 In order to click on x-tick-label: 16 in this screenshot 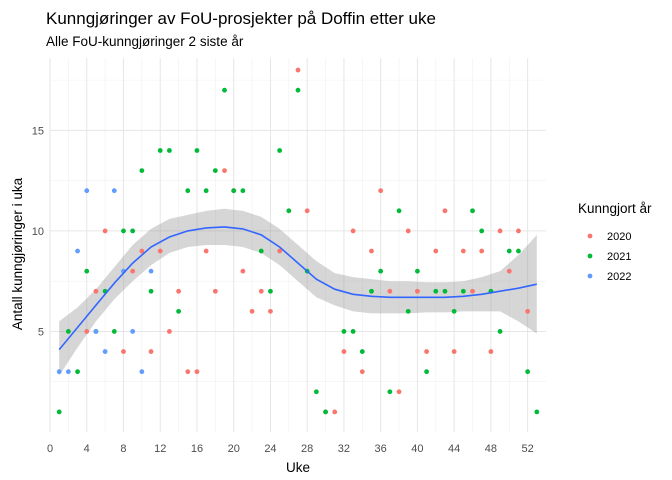, I will do `click(197, 449)`.